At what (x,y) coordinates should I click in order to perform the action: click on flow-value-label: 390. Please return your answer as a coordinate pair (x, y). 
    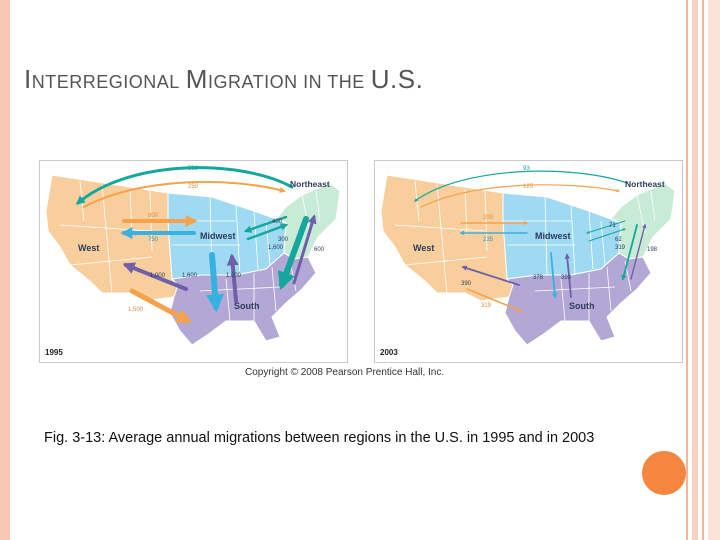
    Looking at the image, I should click on (466, 284).